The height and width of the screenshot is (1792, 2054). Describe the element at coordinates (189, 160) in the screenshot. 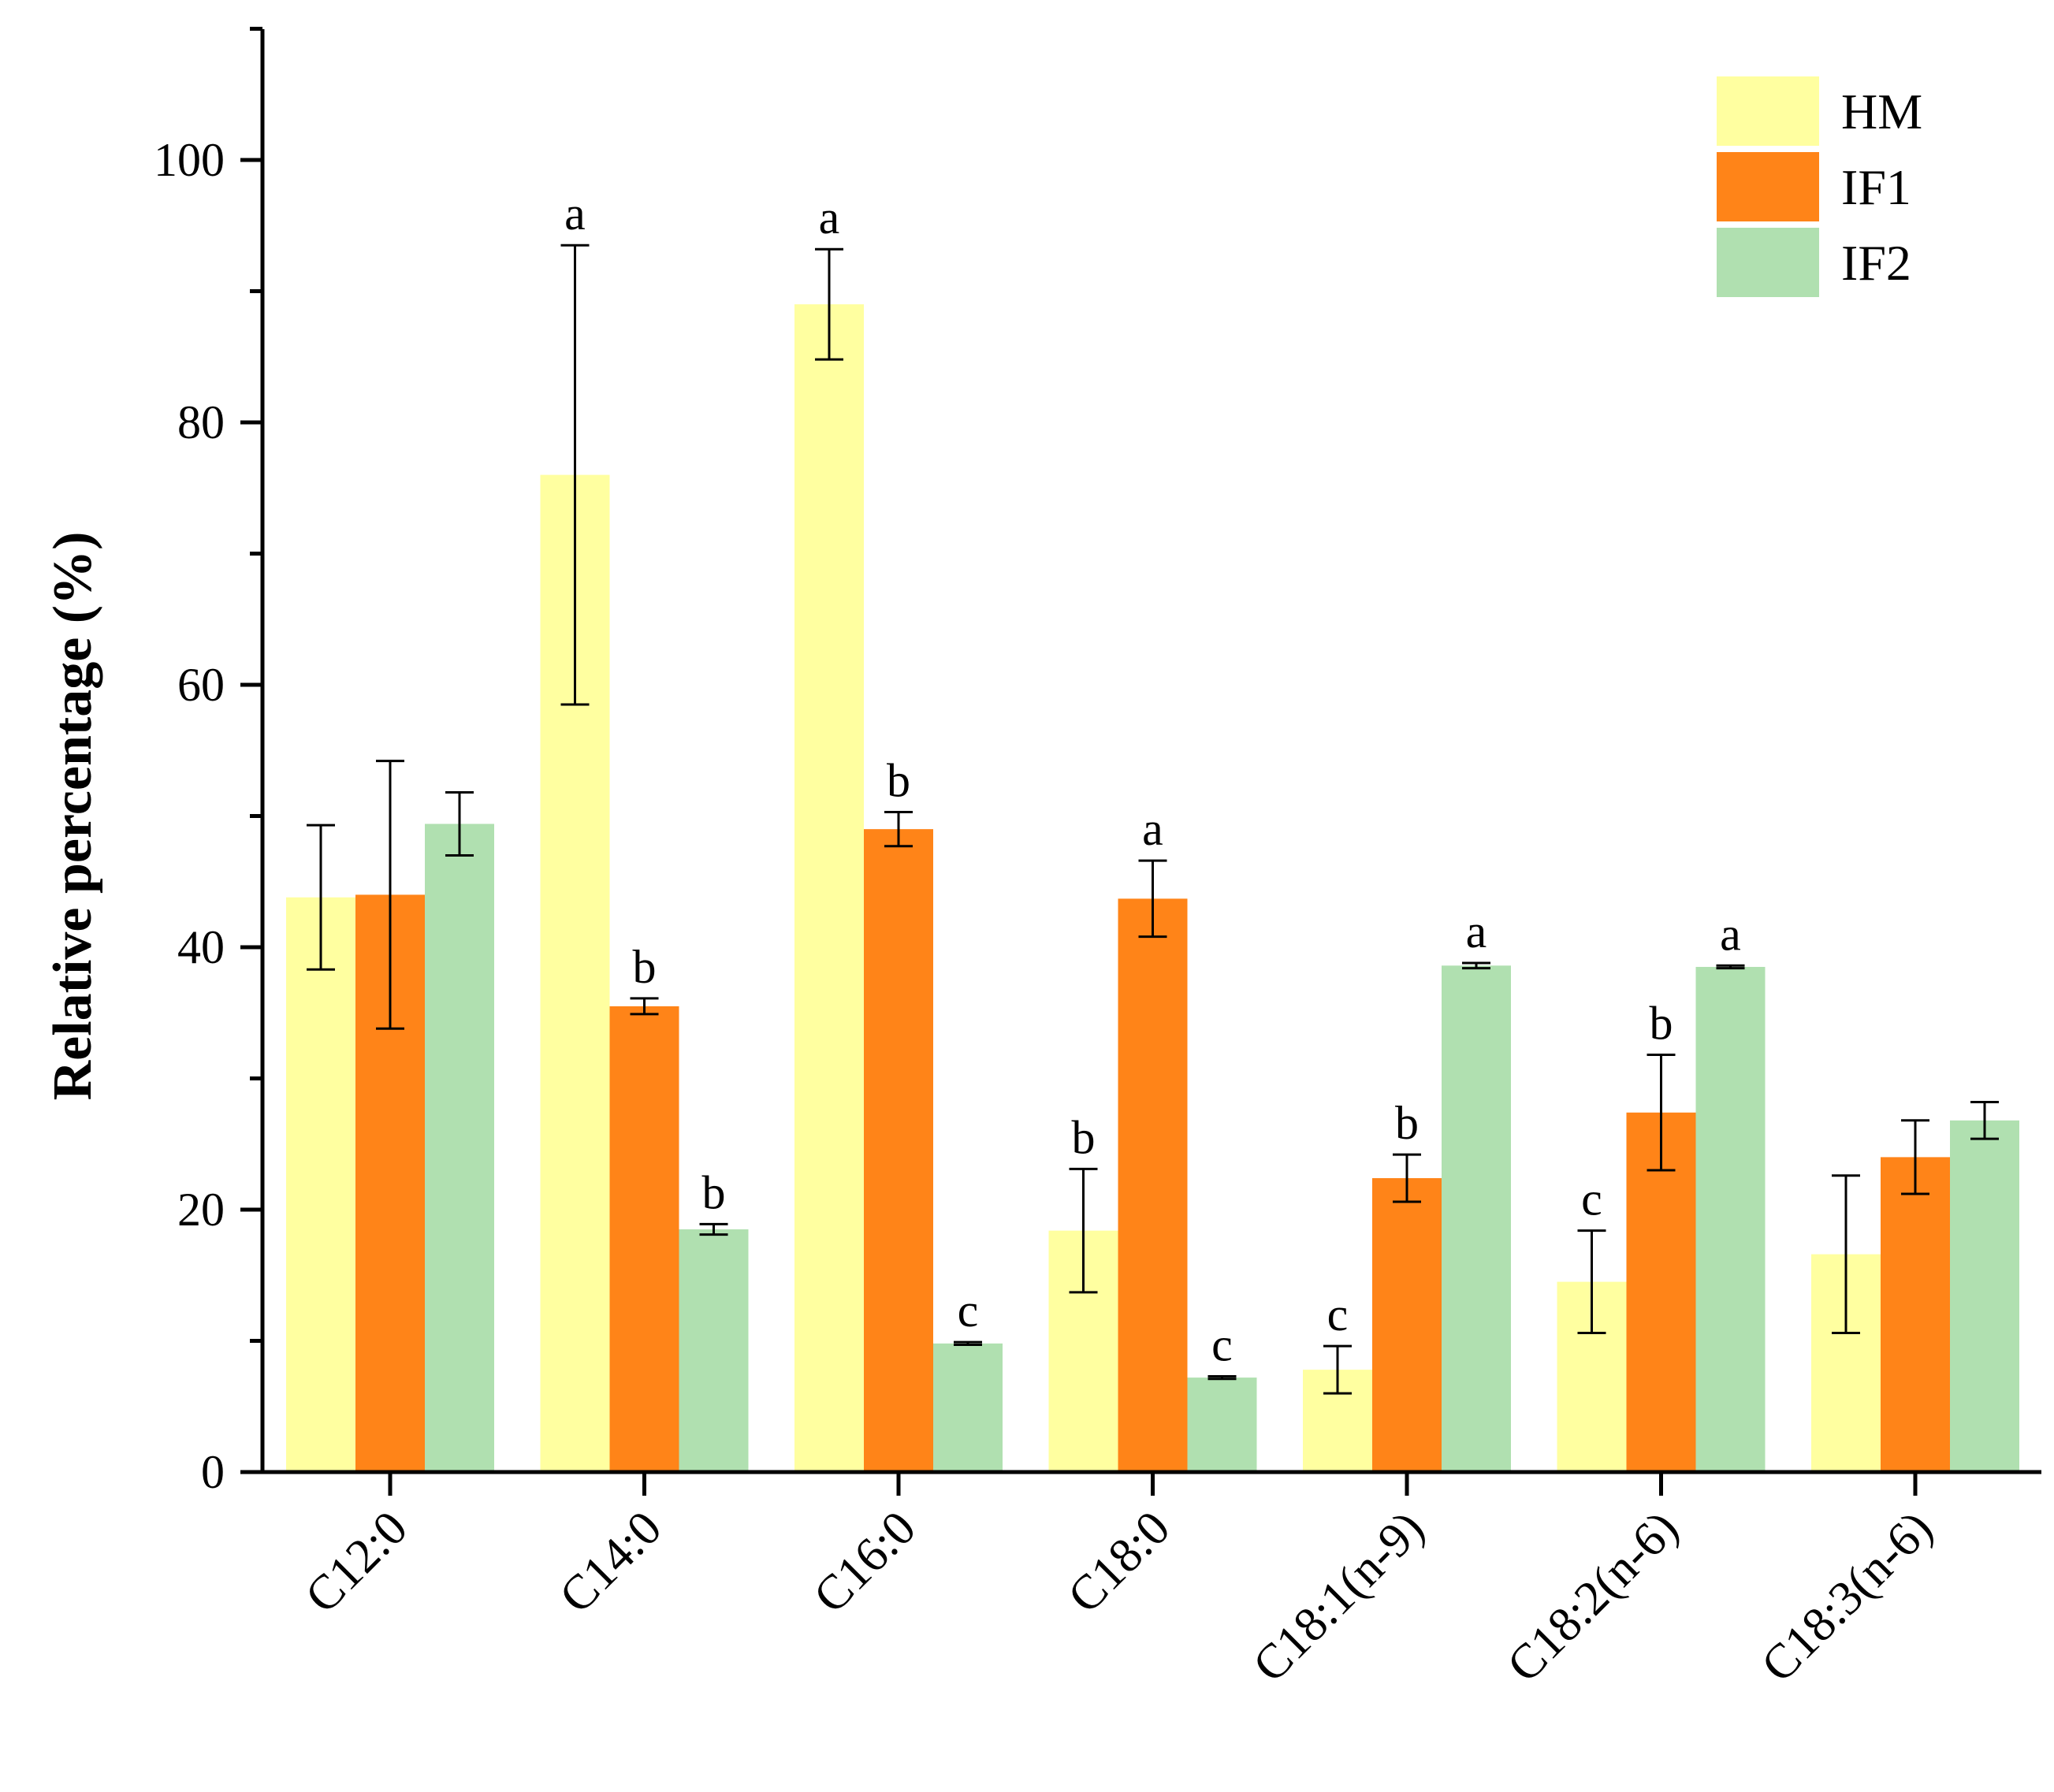

I see `y-tick-label: 100` at that location.